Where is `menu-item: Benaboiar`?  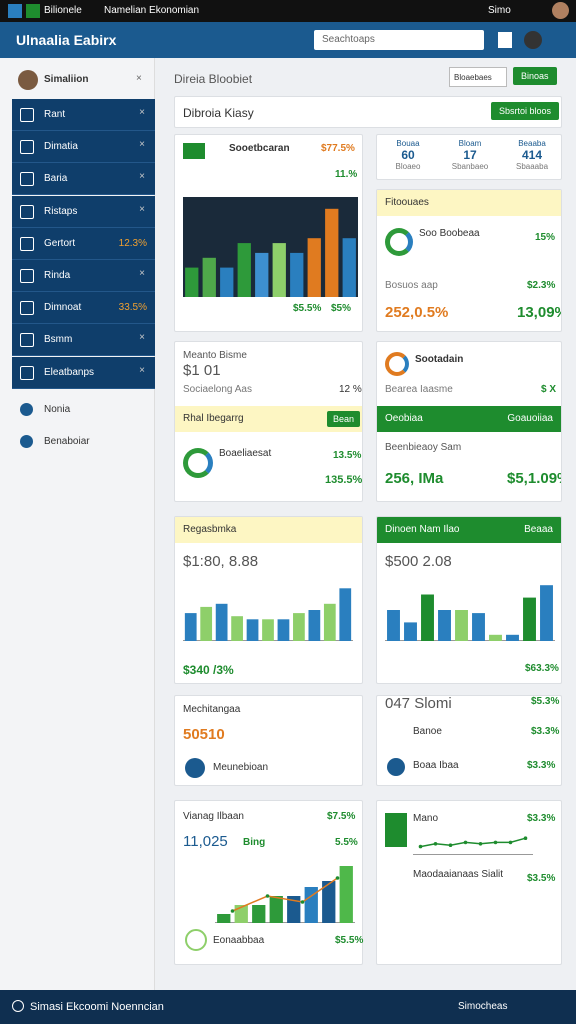 menu-item: Benaboiar is located at coordinates (83, 441).